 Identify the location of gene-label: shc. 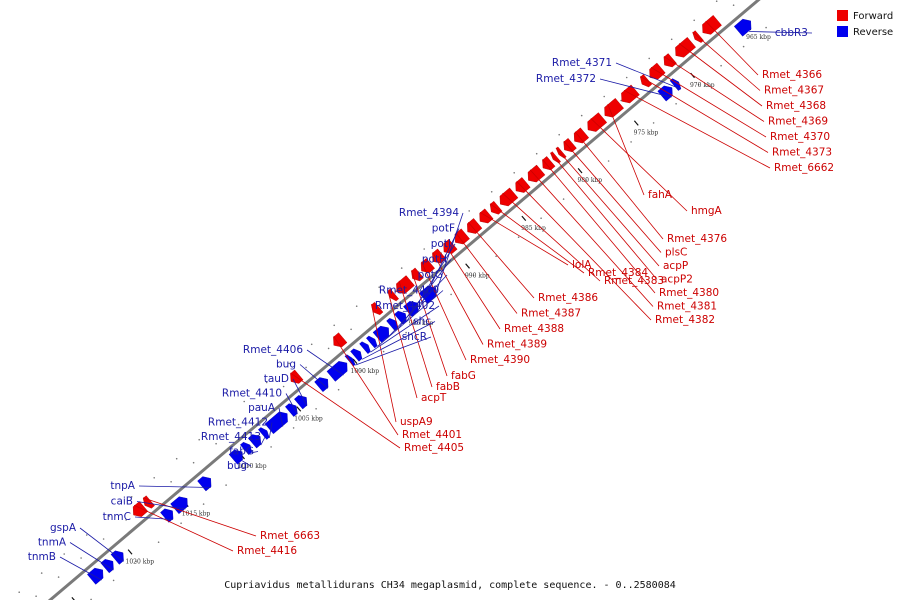
(422, 322).